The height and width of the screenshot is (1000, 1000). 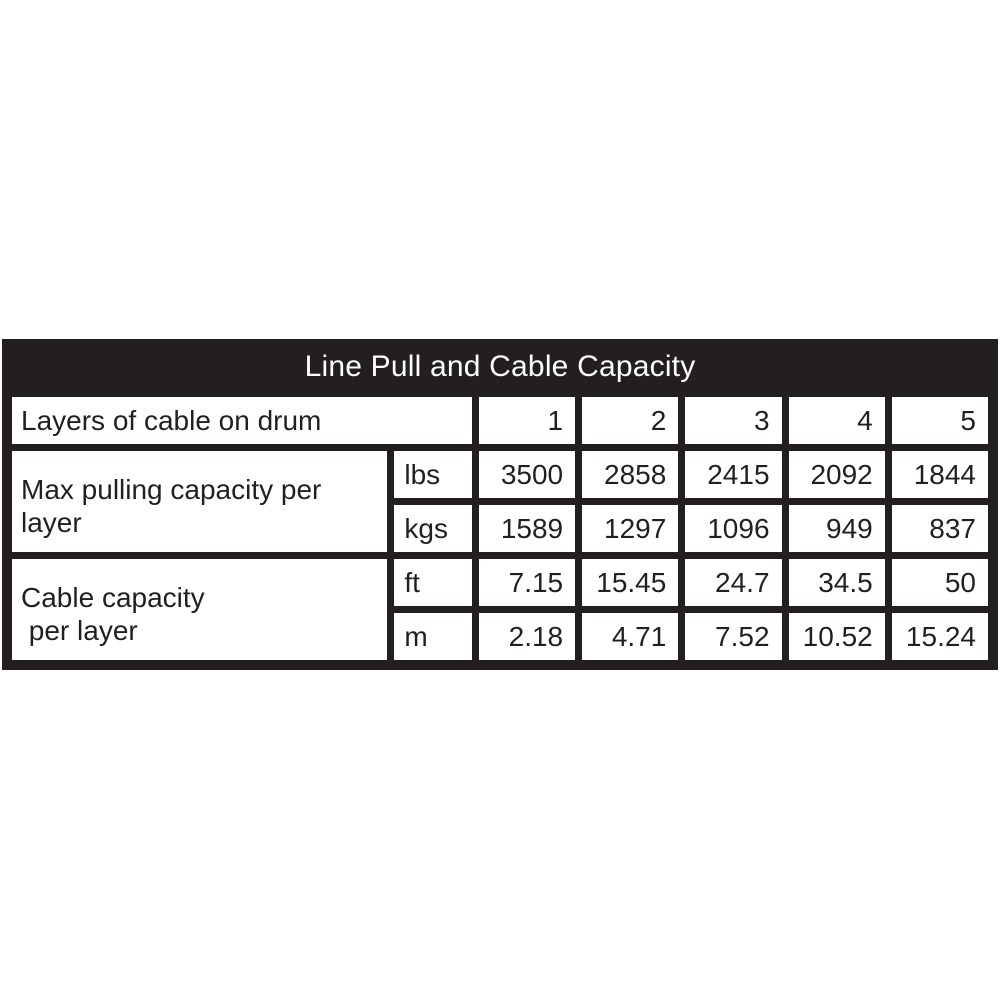 I want to click on unit-lbs-cell: lbs, so click(x=433, y=474).